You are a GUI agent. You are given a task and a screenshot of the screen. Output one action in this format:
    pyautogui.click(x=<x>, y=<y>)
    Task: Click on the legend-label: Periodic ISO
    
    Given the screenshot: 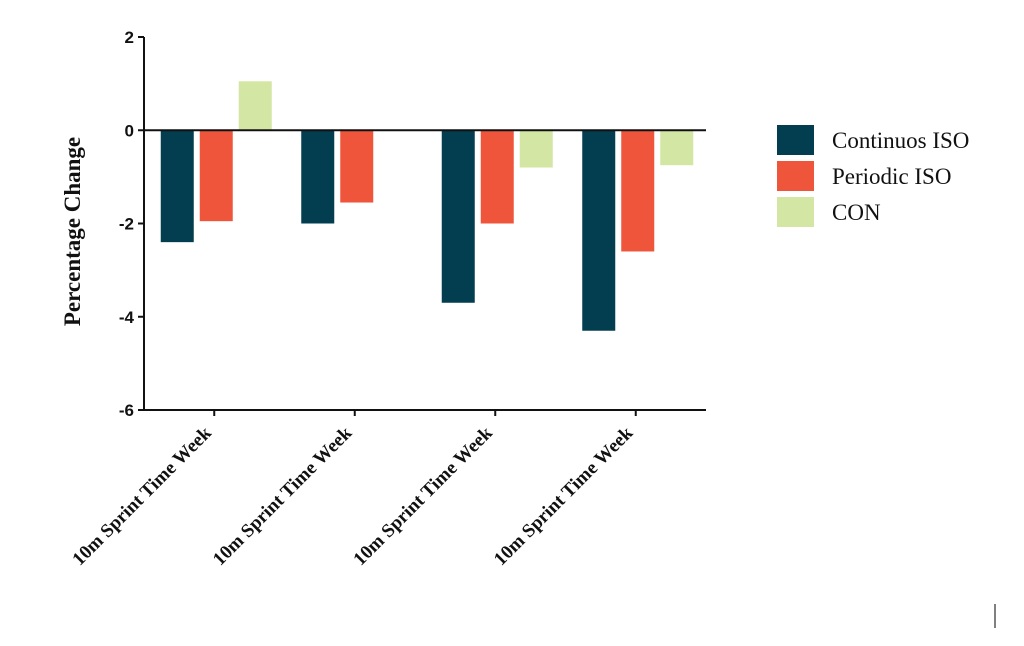 What is the action you would take?
    pyautogui.click(x=891, y=176)
    